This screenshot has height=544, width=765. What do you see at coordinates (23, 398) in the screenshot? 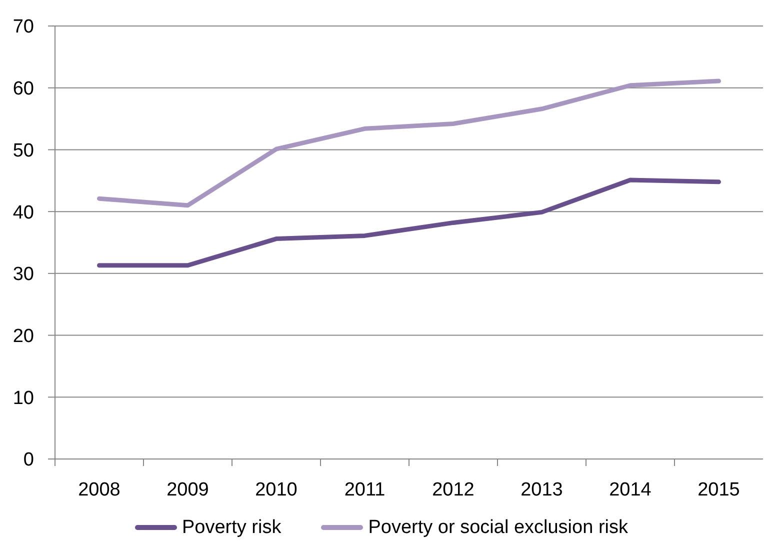
I see `y-tick-label: 10` at bounding box center [23, 398].